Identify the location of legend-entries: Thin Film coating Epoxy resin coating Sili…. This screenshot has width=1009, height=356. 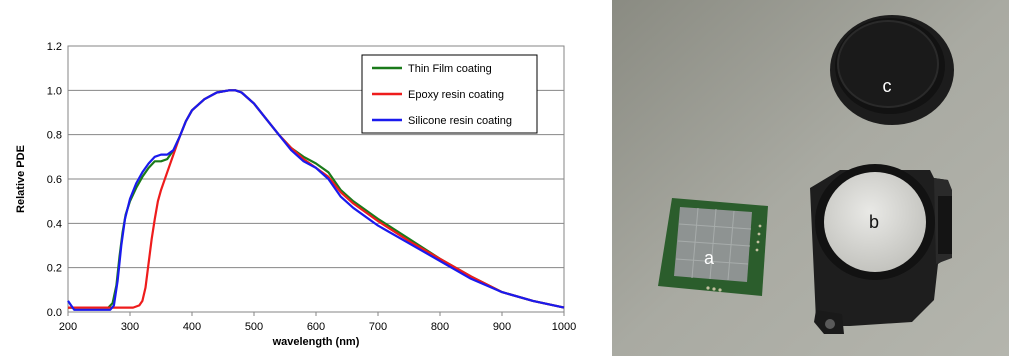
(442, 95).